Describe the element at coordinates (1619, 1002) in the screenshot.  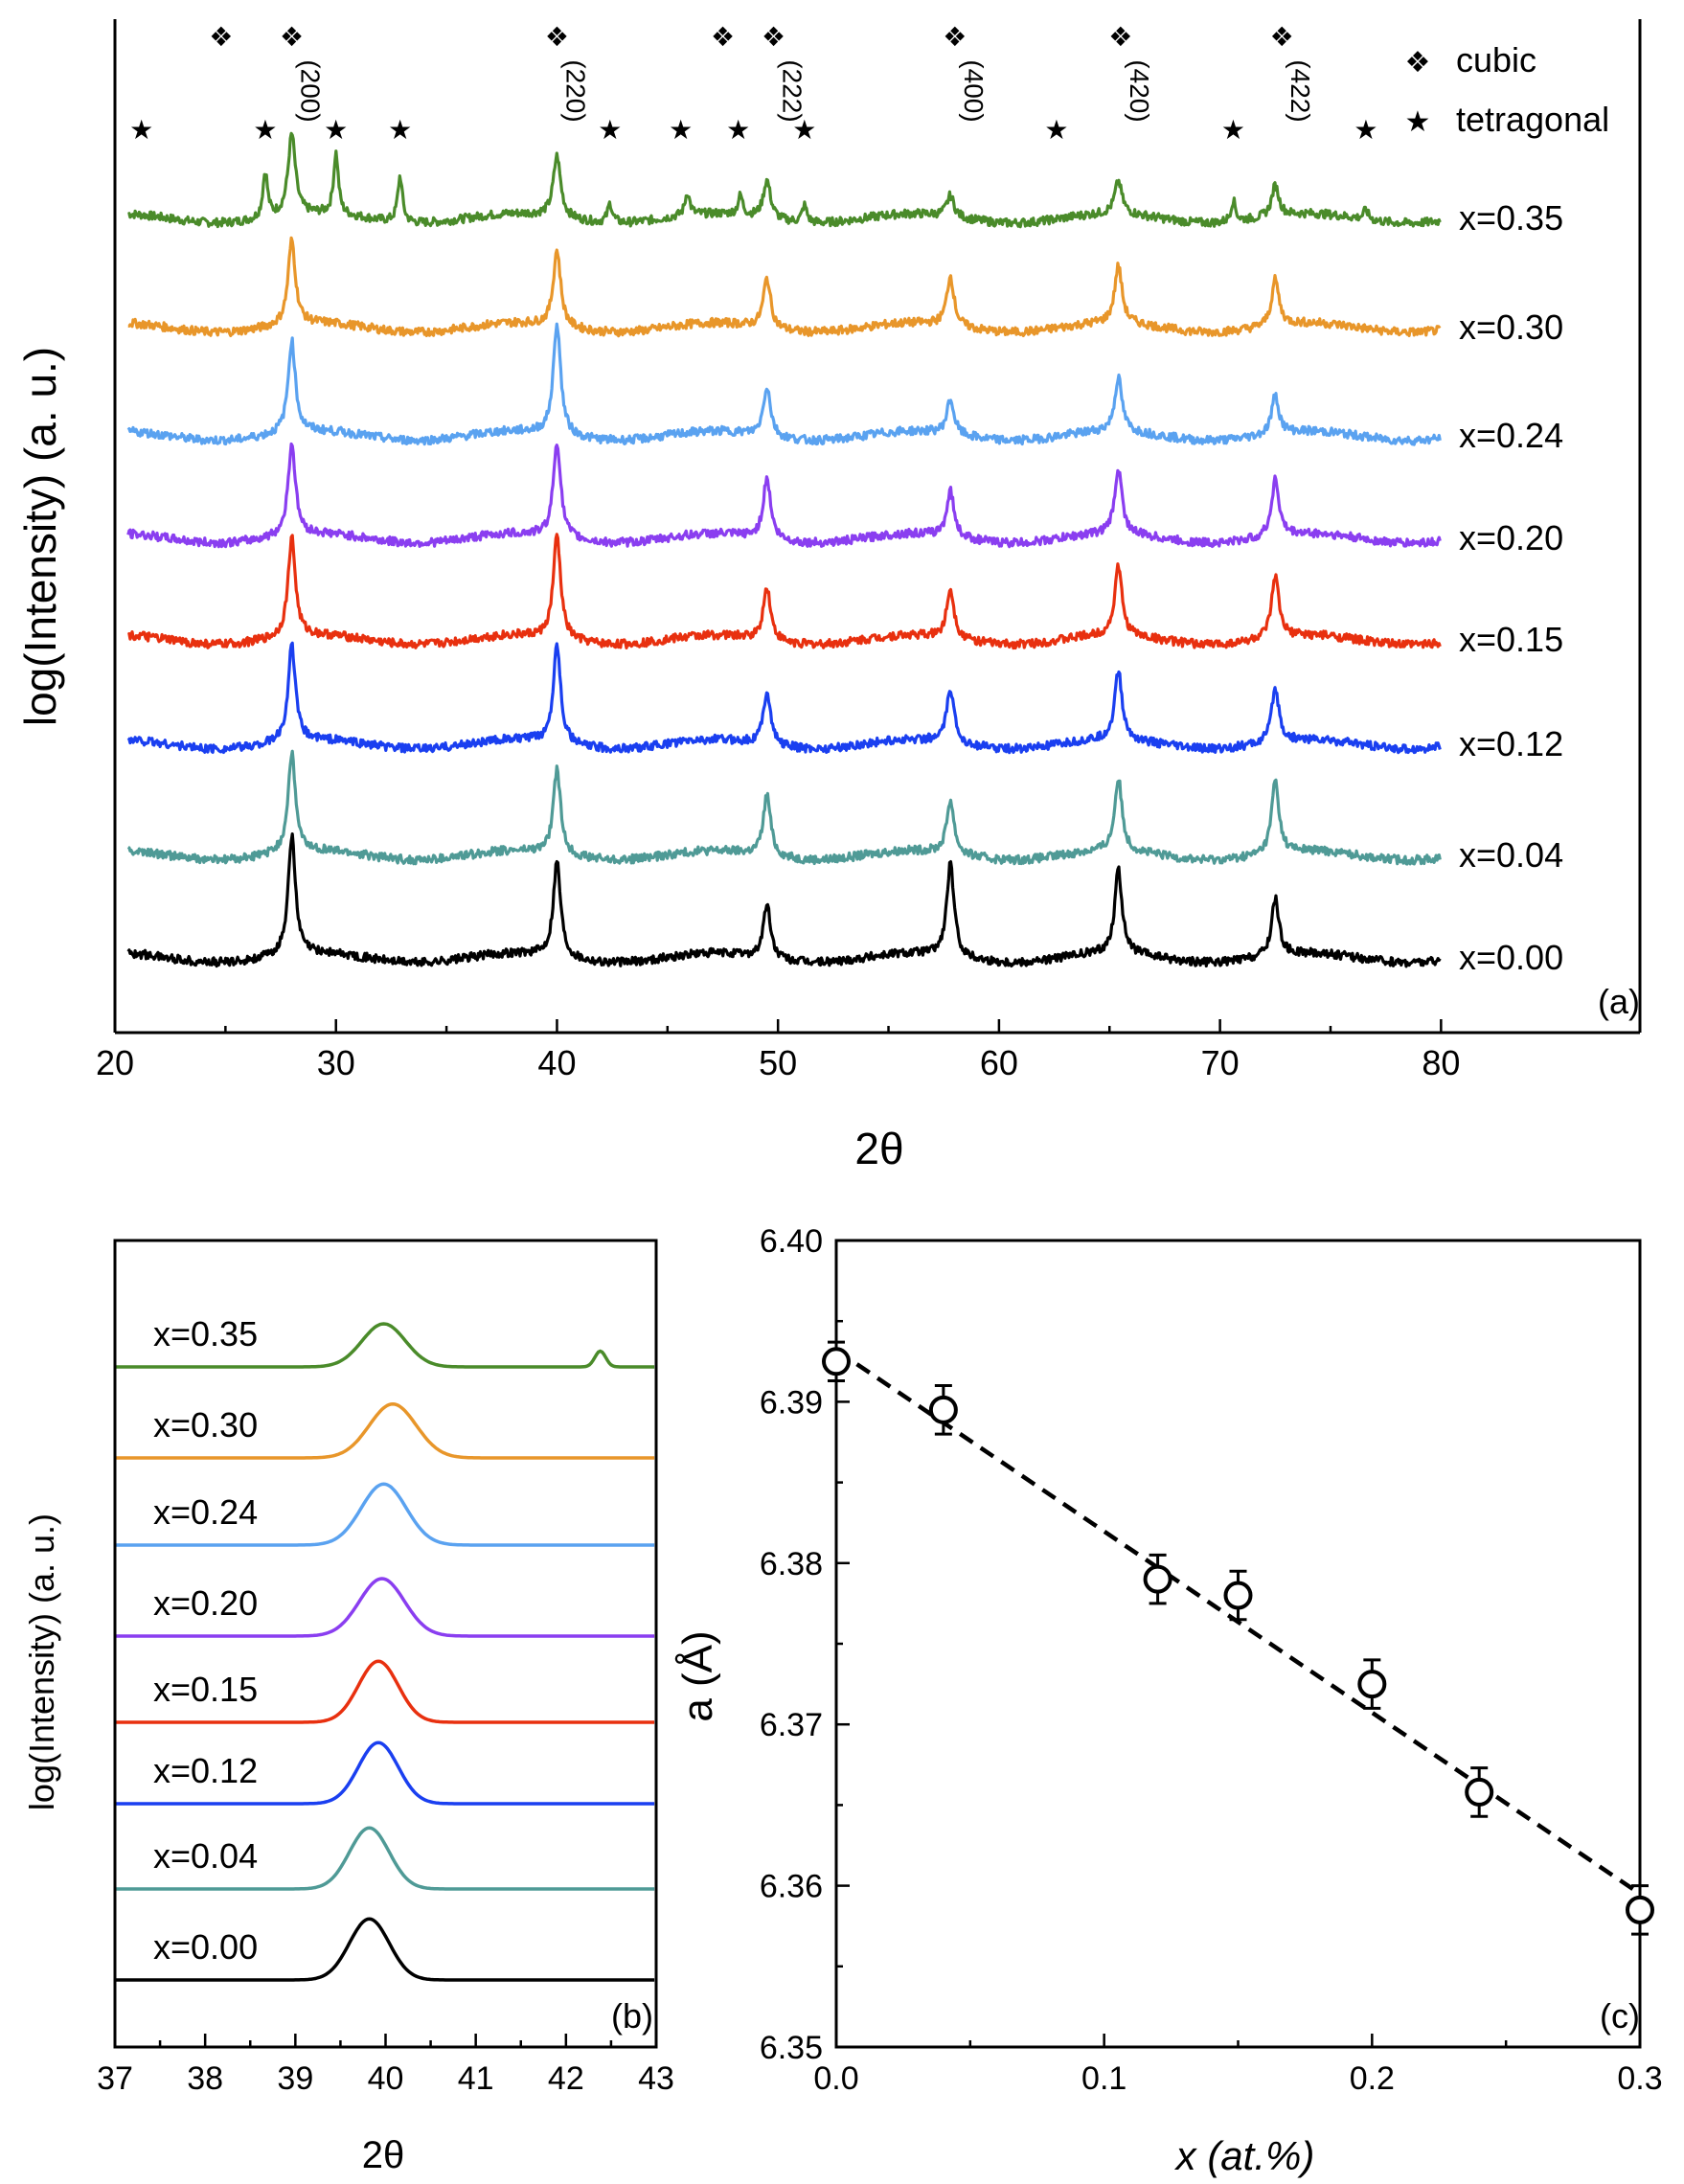
I see `panel-a-label: (a)` at that location.